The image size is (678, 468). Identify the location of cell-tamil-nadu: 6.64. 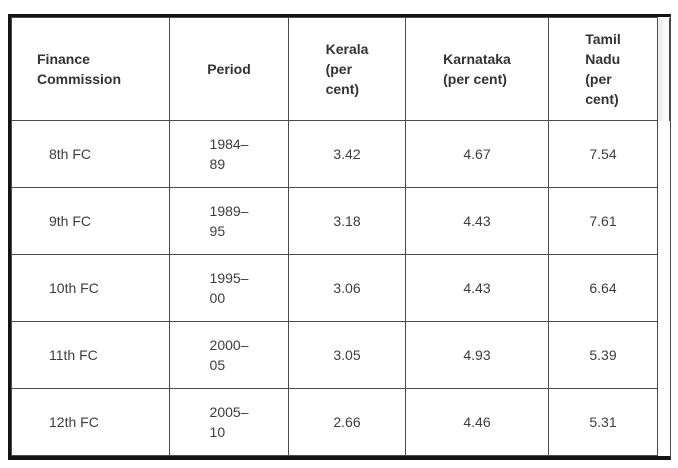
(603, 288).